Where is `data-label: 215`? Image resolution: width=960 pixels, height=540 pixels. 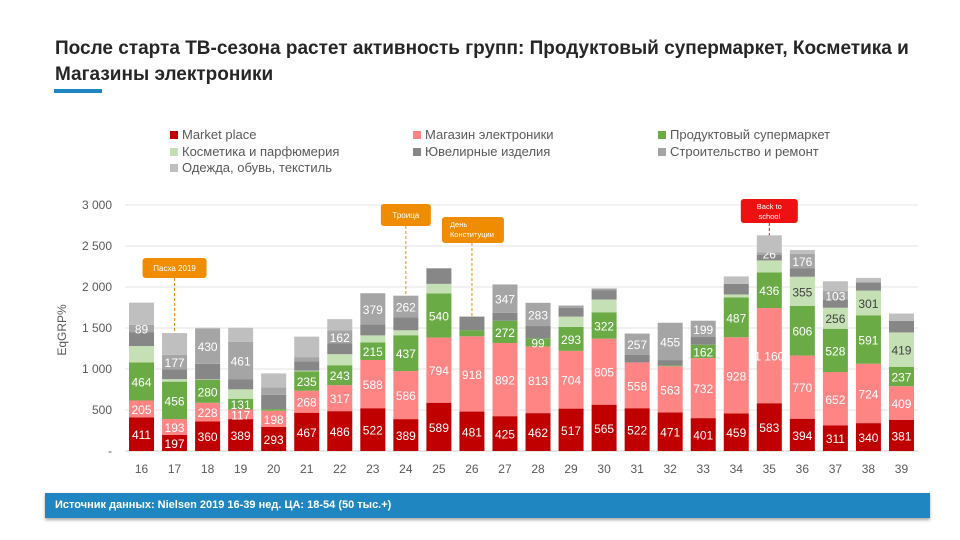
data-label: 215 is located at coordinates (373, 352).